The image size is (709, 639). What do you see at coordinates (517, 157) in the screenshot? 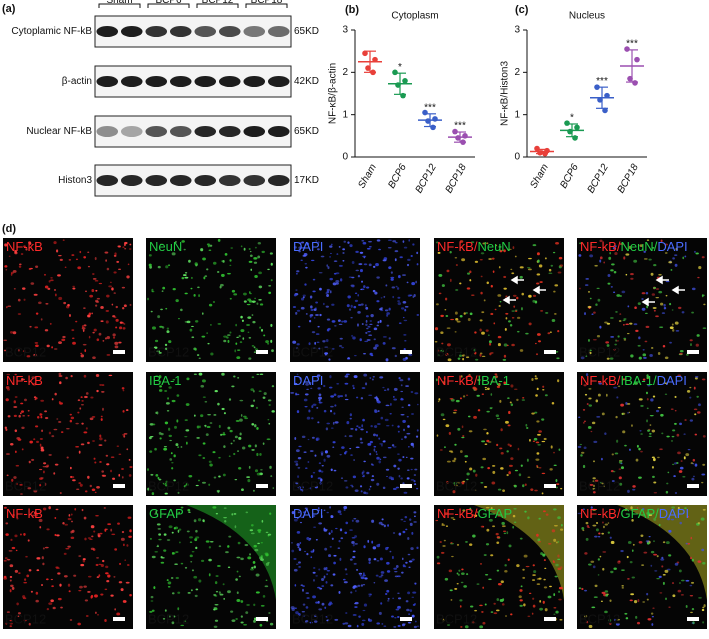
I see `y-tick-label: 0` at bounding box center [517, 157].